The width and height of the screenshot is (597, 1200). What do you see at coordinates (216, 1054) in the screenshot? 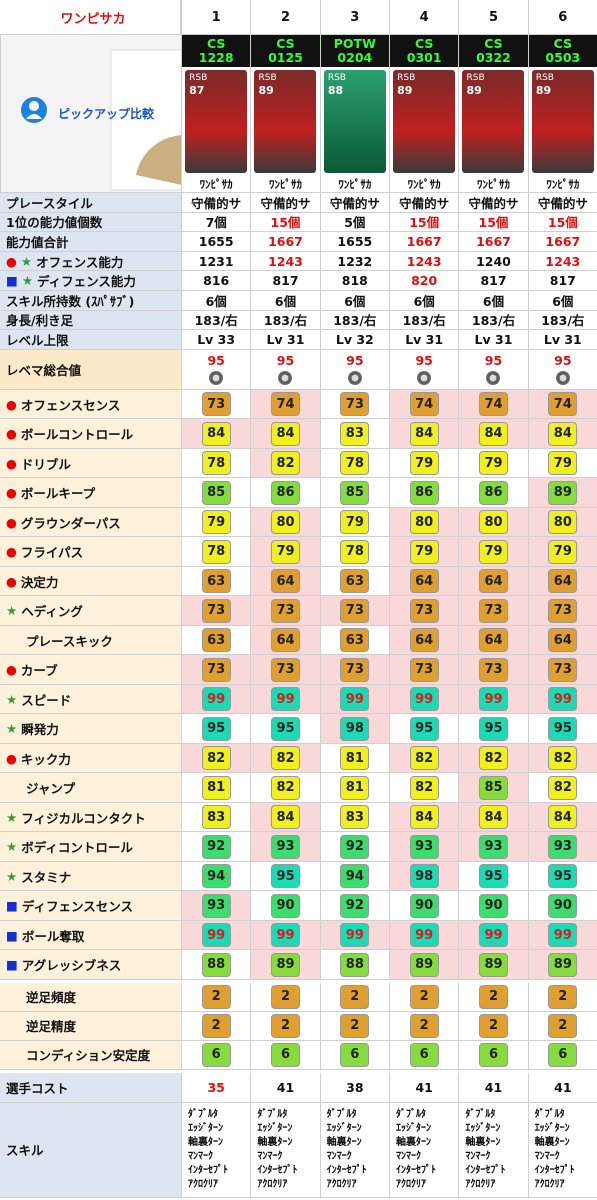
I see `stat-badge: 6` at bounding box center [216, 1054].